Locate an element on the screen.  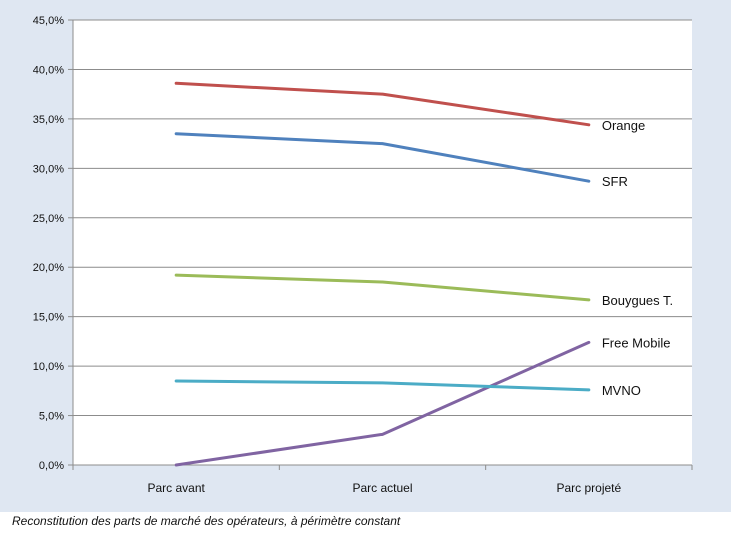
y-tick-label: 25,0% is located at coordinates (48, 219).